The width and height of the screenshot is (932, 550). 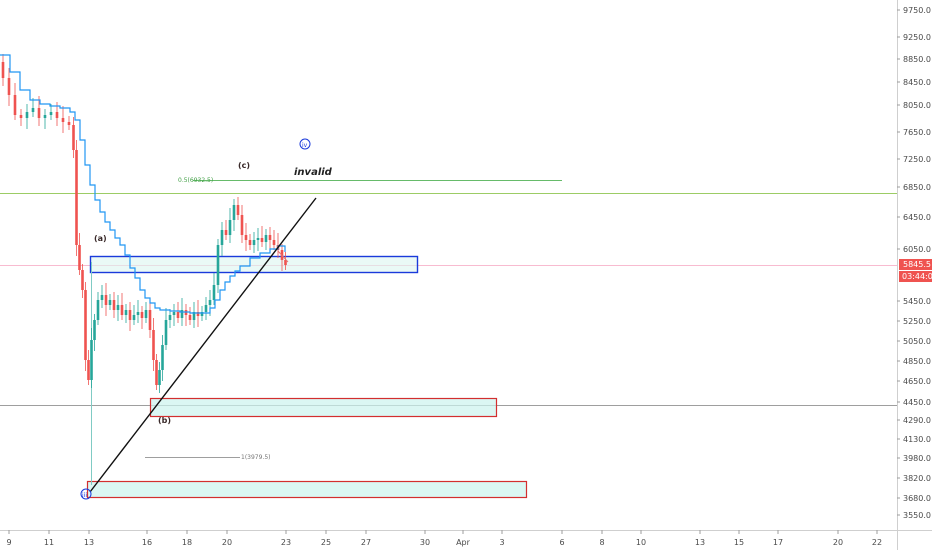 I want to click on x-tick-label: 17, so click(x=778, y=542).